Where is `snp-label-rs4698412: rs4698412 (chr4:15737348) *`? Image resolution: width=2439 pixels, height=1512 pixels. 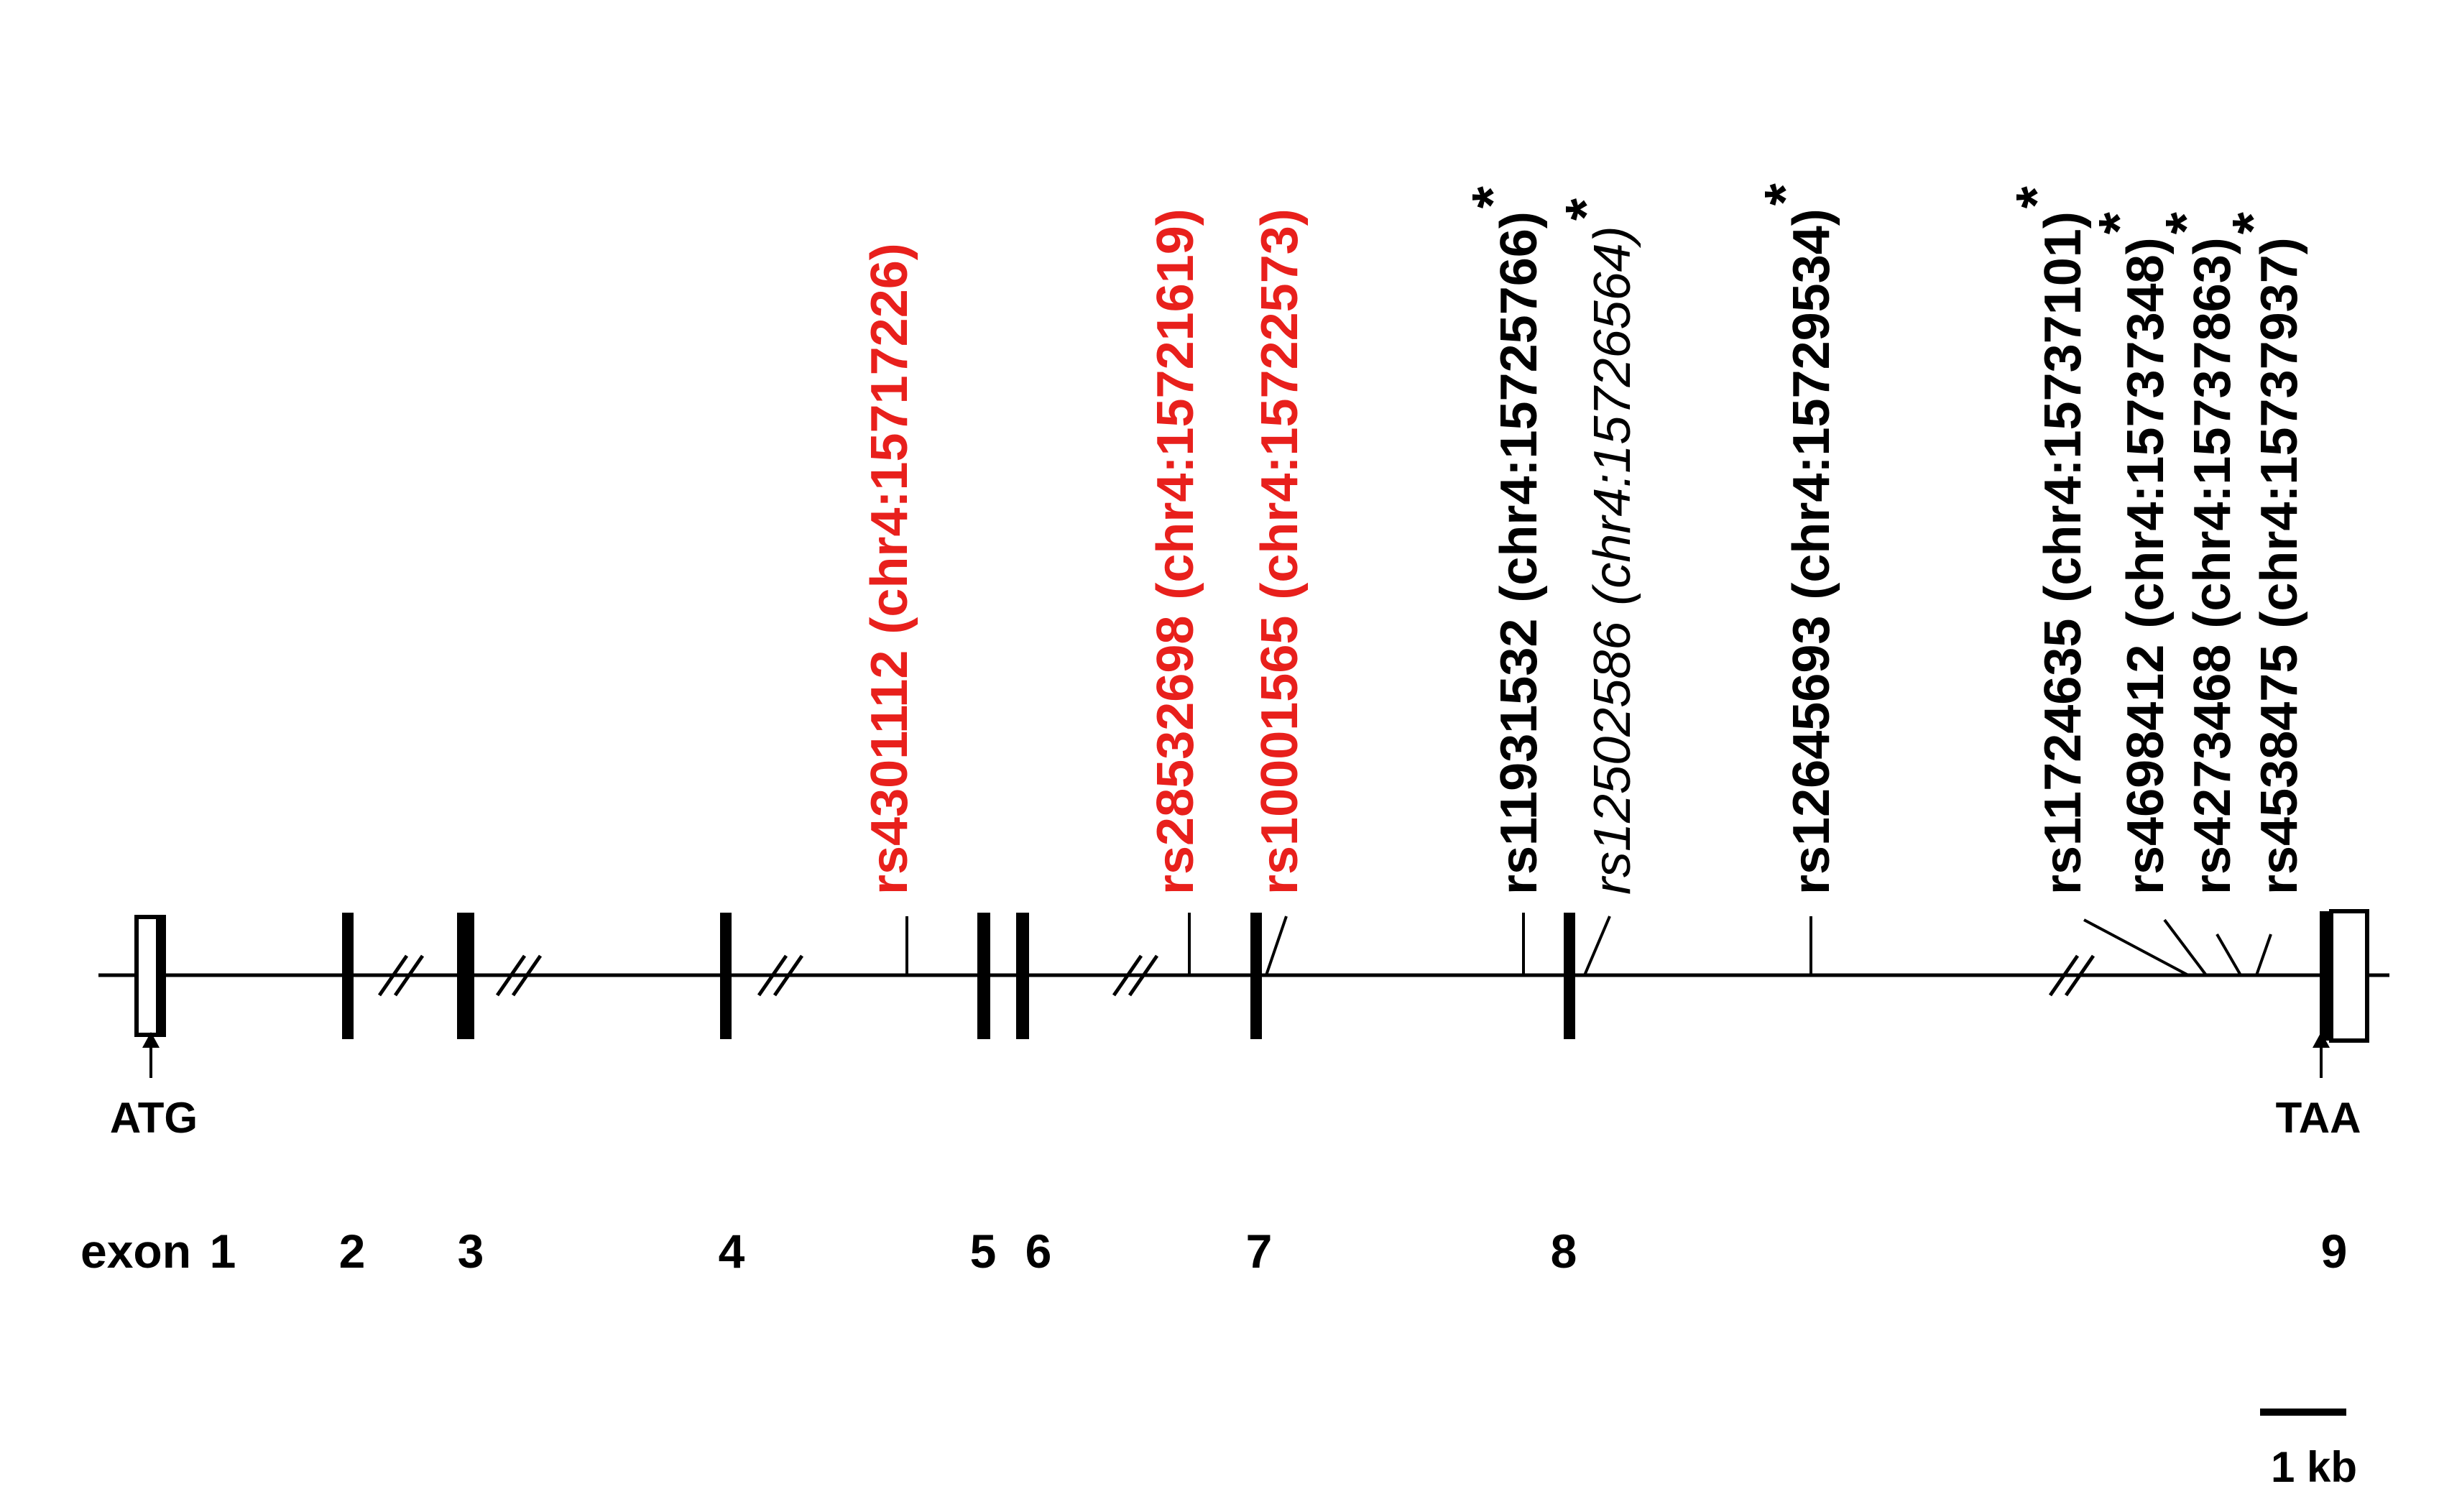 snp-label-rs4698412: rs4698412 (chr4:15737348) * is located at coordinates (2131, 553).